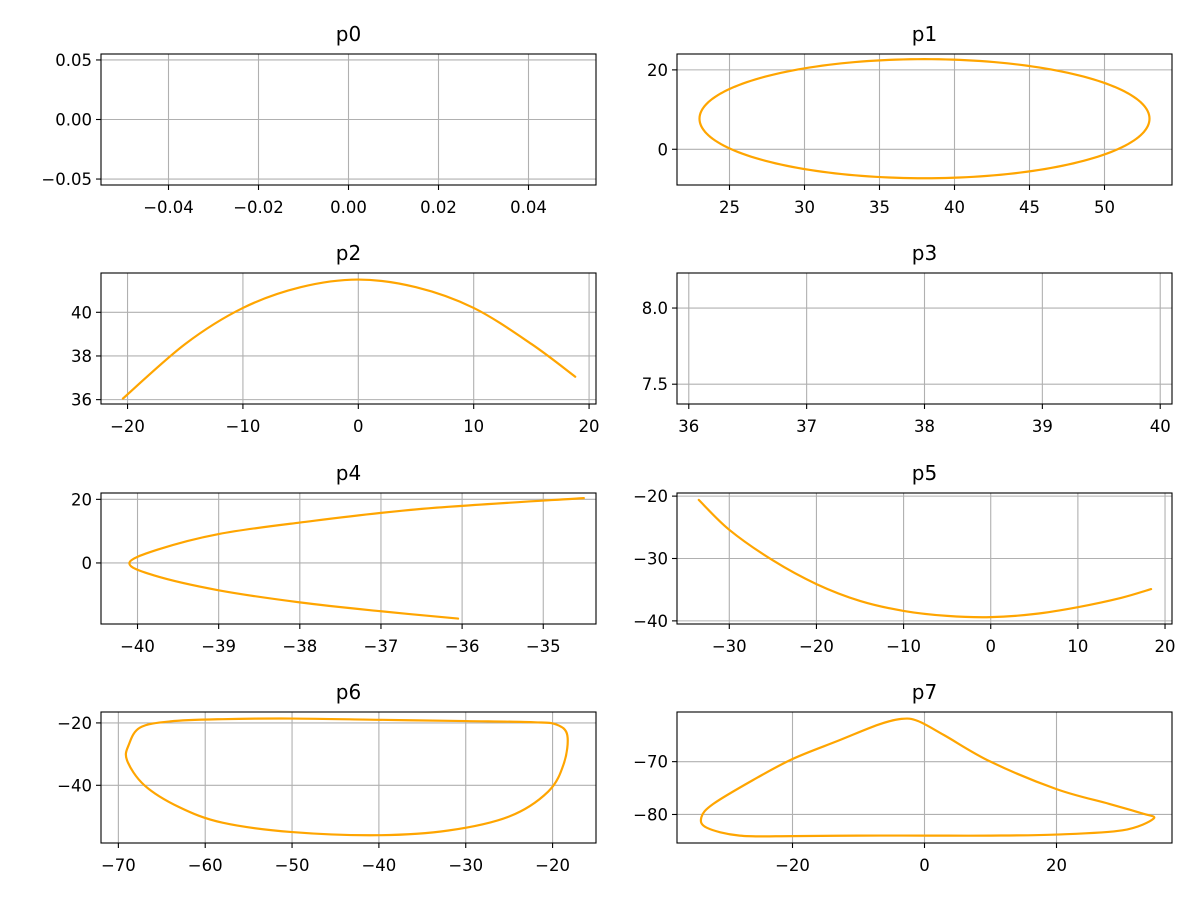 The width and height of the screenshot is (1200, 900). What do you see at coordinates (348, 34) in the screenshot?
I see `subplot-title: p0` at bounding box center [348, 34].